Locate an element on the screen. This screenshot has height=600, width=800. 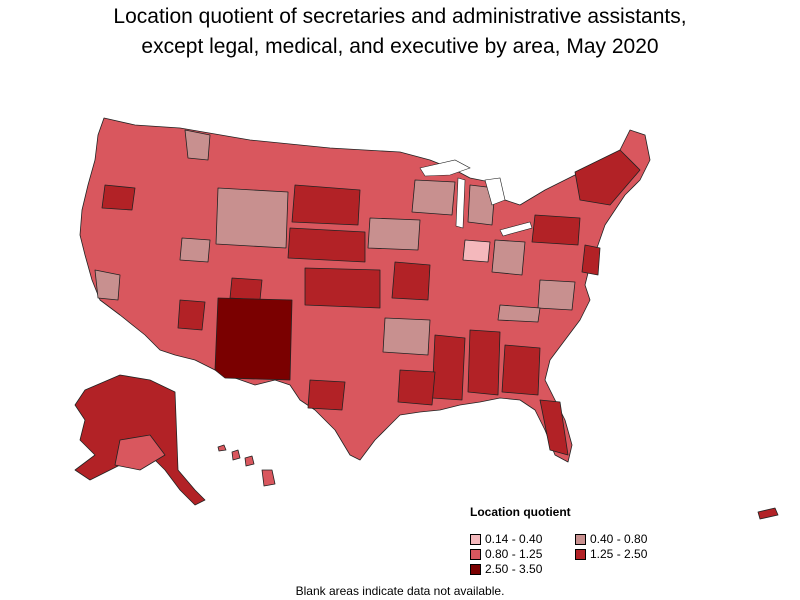
region-arkansas is located at coordinates (406, 336).